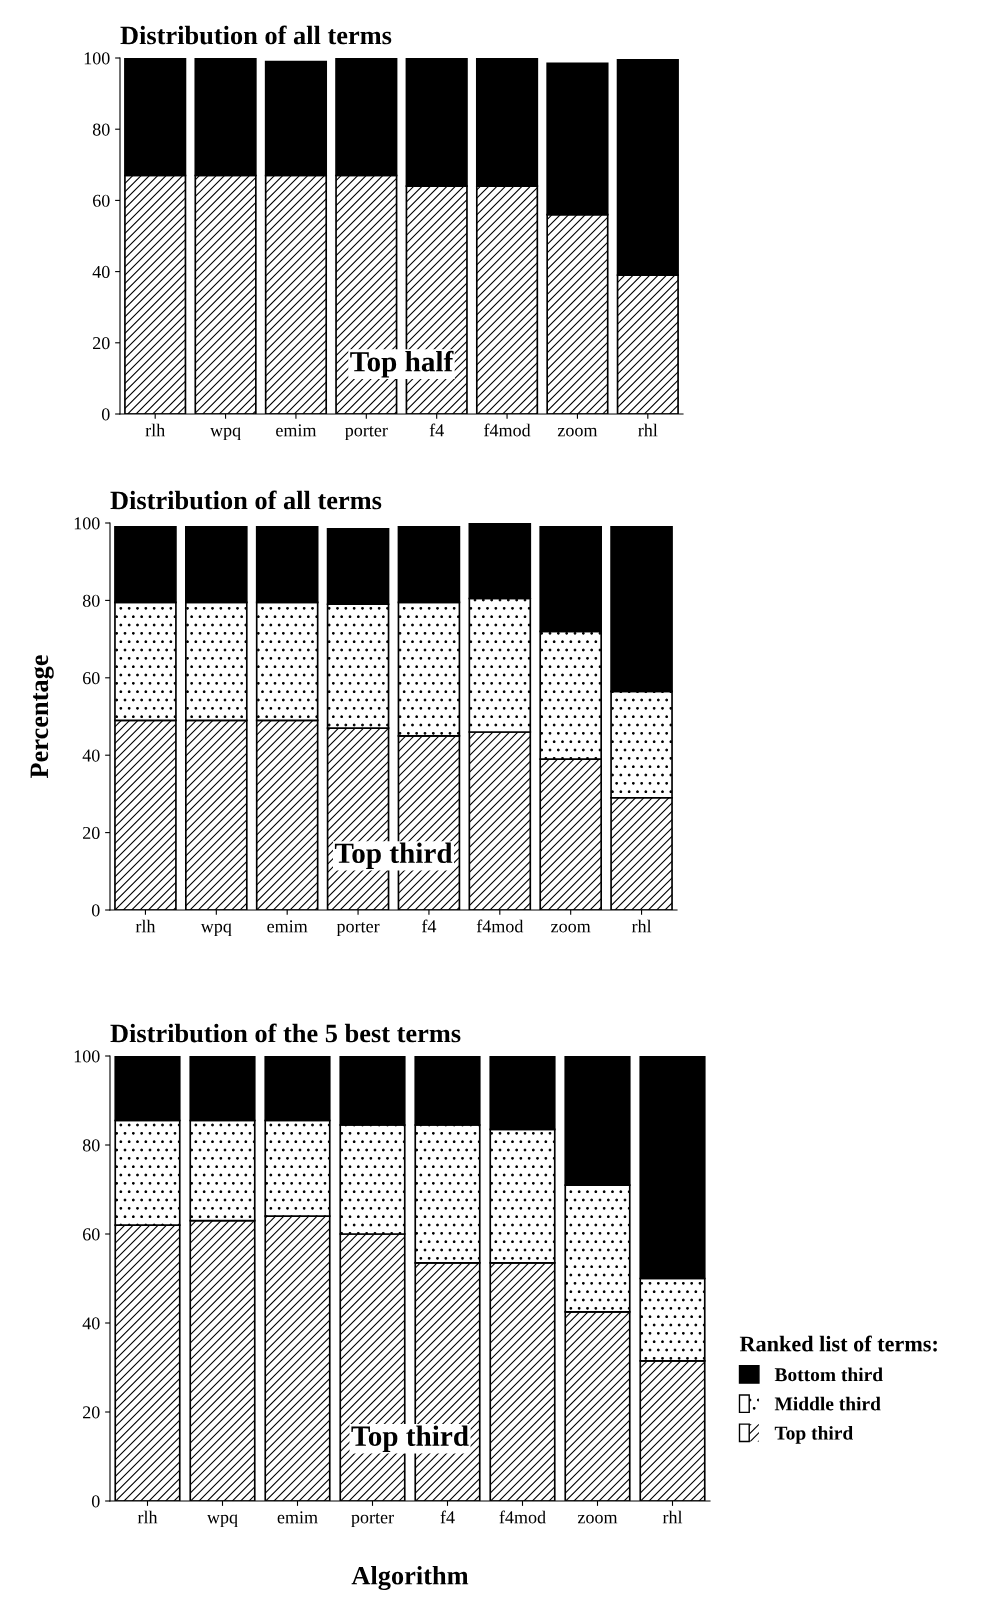 The height and width of the screenshot is (1598, 982). I want to click on legend-label: Middle third, so click(827, 1403).